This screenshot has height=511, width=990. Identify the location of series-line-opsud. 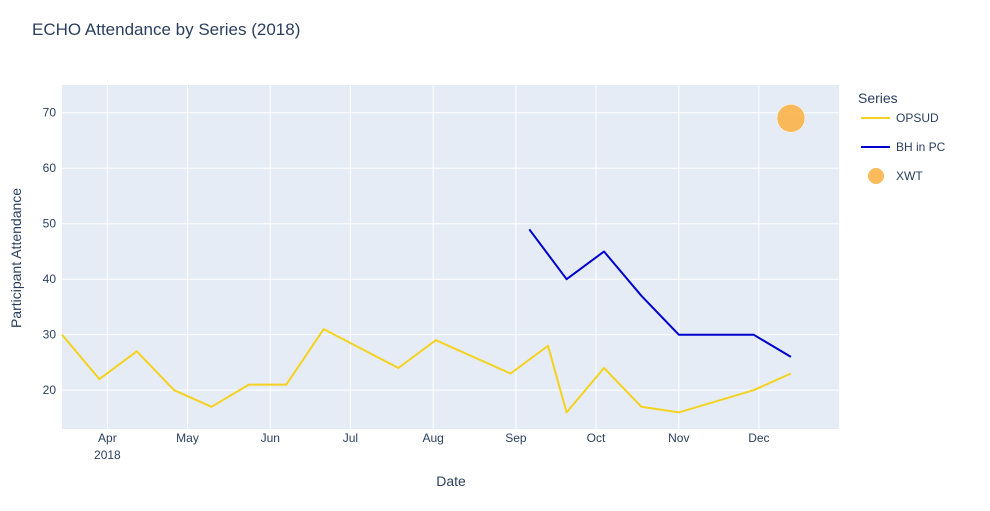
(426, 371).